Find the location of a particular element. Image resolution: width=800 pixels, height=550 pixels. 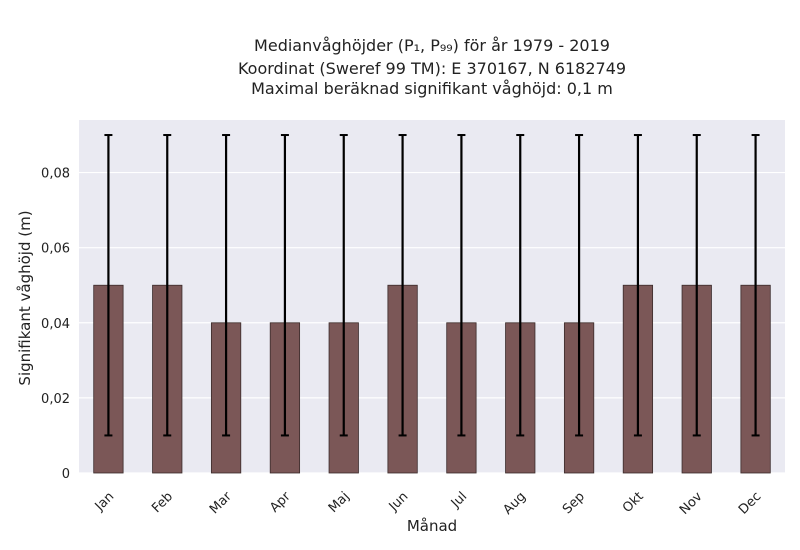

x-tick-label: Okt is located at coordinates (633, 502).